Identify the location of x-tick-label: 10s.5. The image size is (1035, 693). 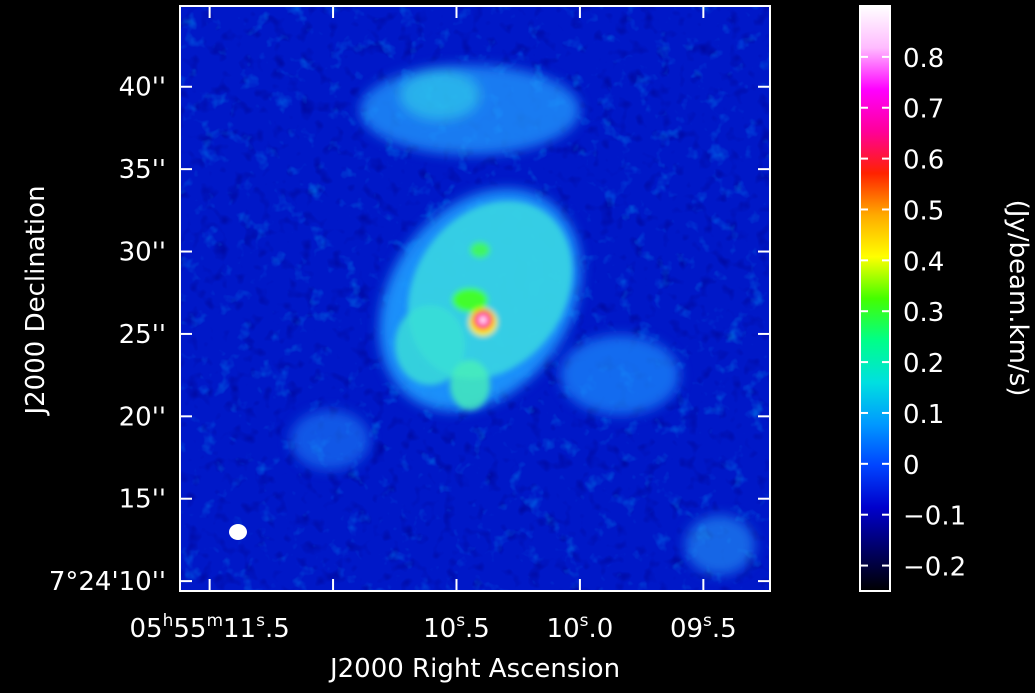
(456, 627).